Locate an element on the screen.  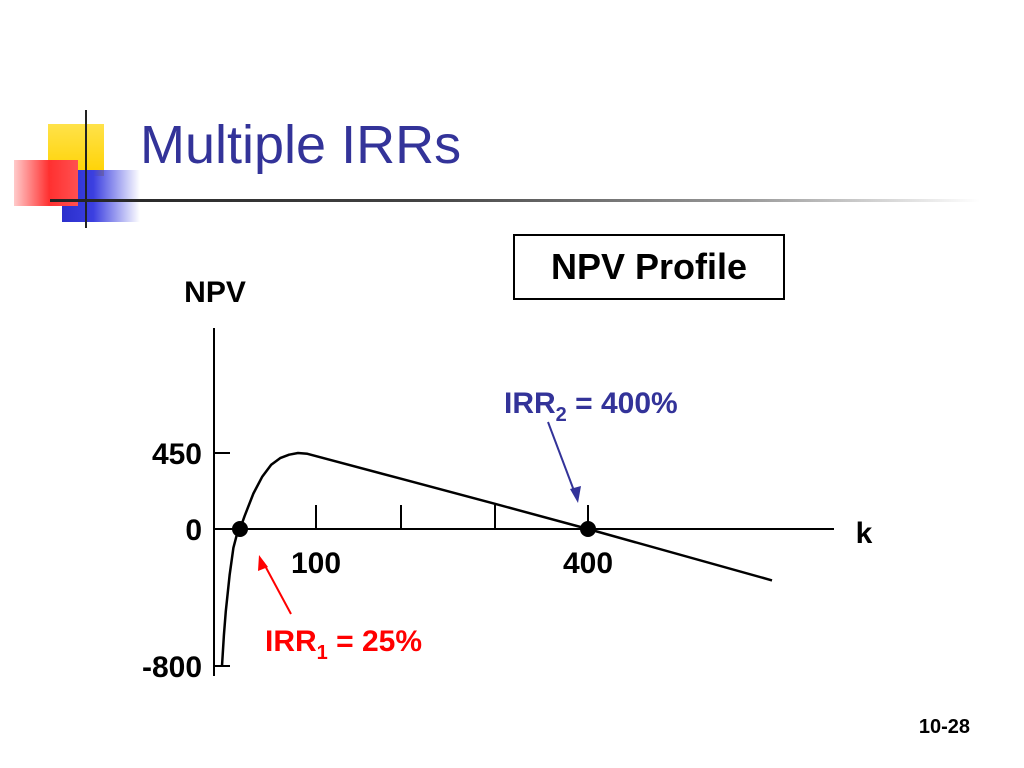
slide-number: 10-28 is located at coordinates (944, 727).